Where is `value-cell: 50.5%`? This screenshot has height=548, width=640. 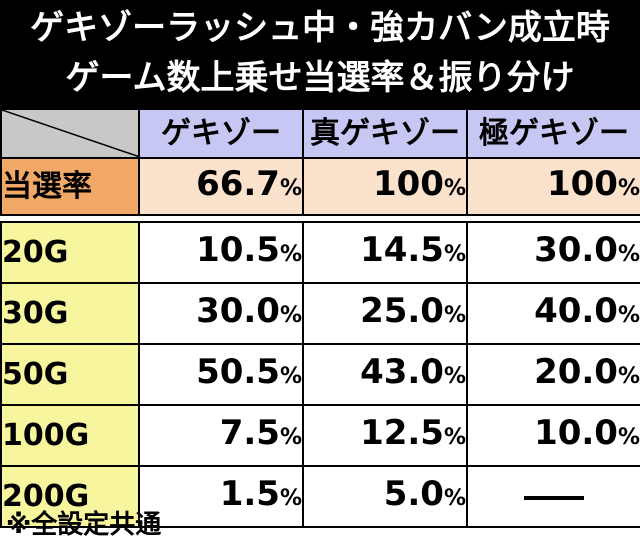 value-cell: 50.5% is located at coordinates (221, 374).